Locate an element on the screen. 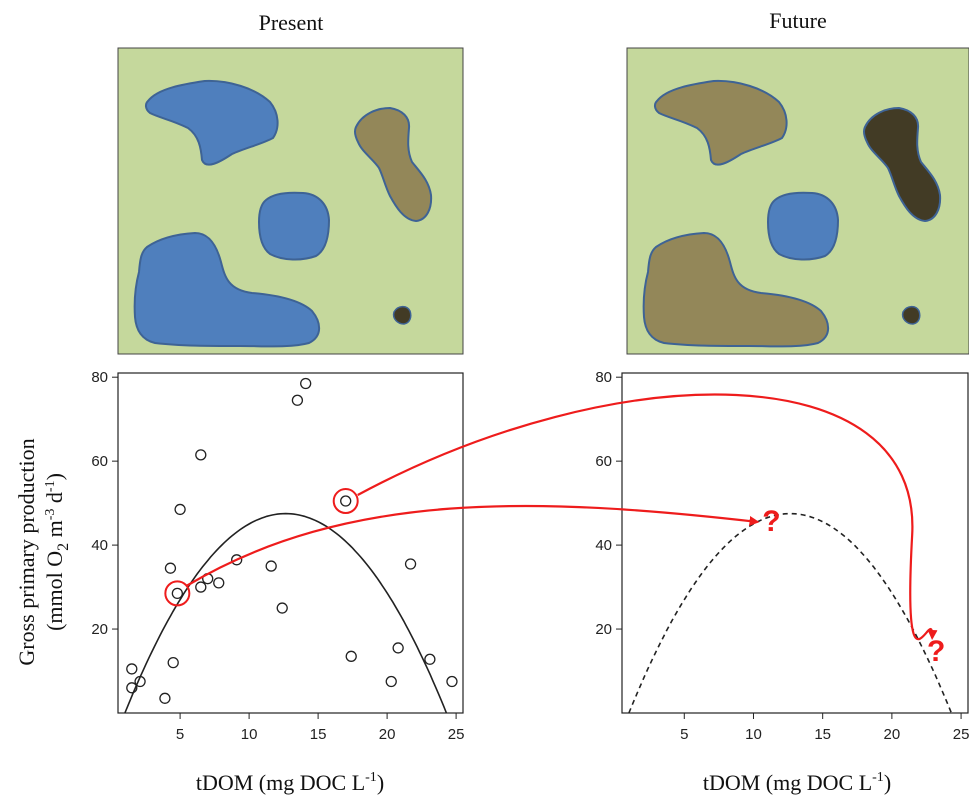 The height and width of the screenshot is (804, 969). present-map is located at coordinates (290, 201).